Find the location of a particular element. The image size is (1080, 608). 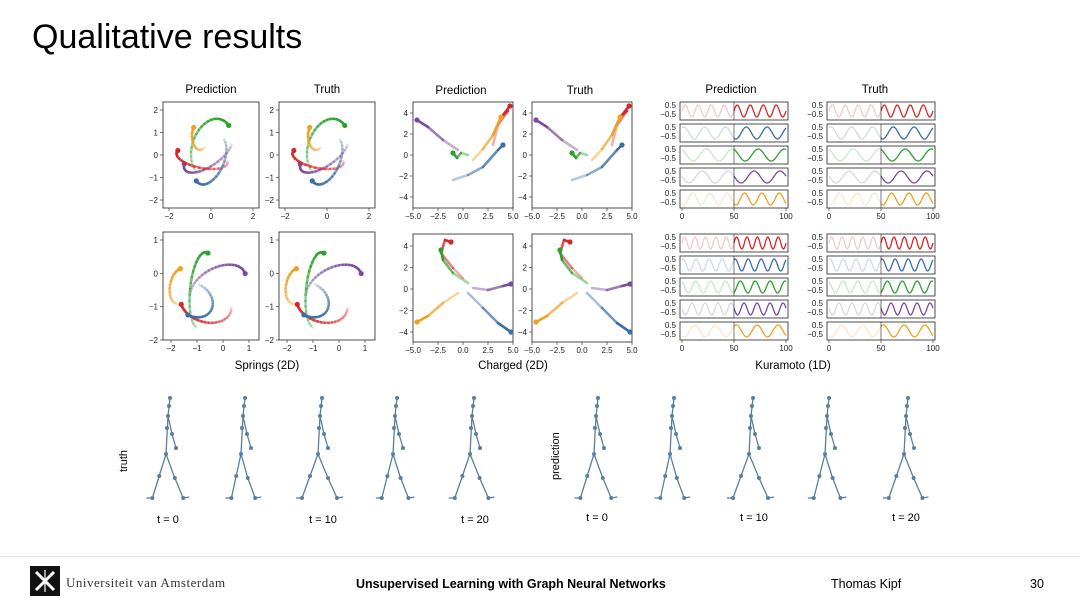

author-name: Thomas Kipf is located at coordinates (866, 584).